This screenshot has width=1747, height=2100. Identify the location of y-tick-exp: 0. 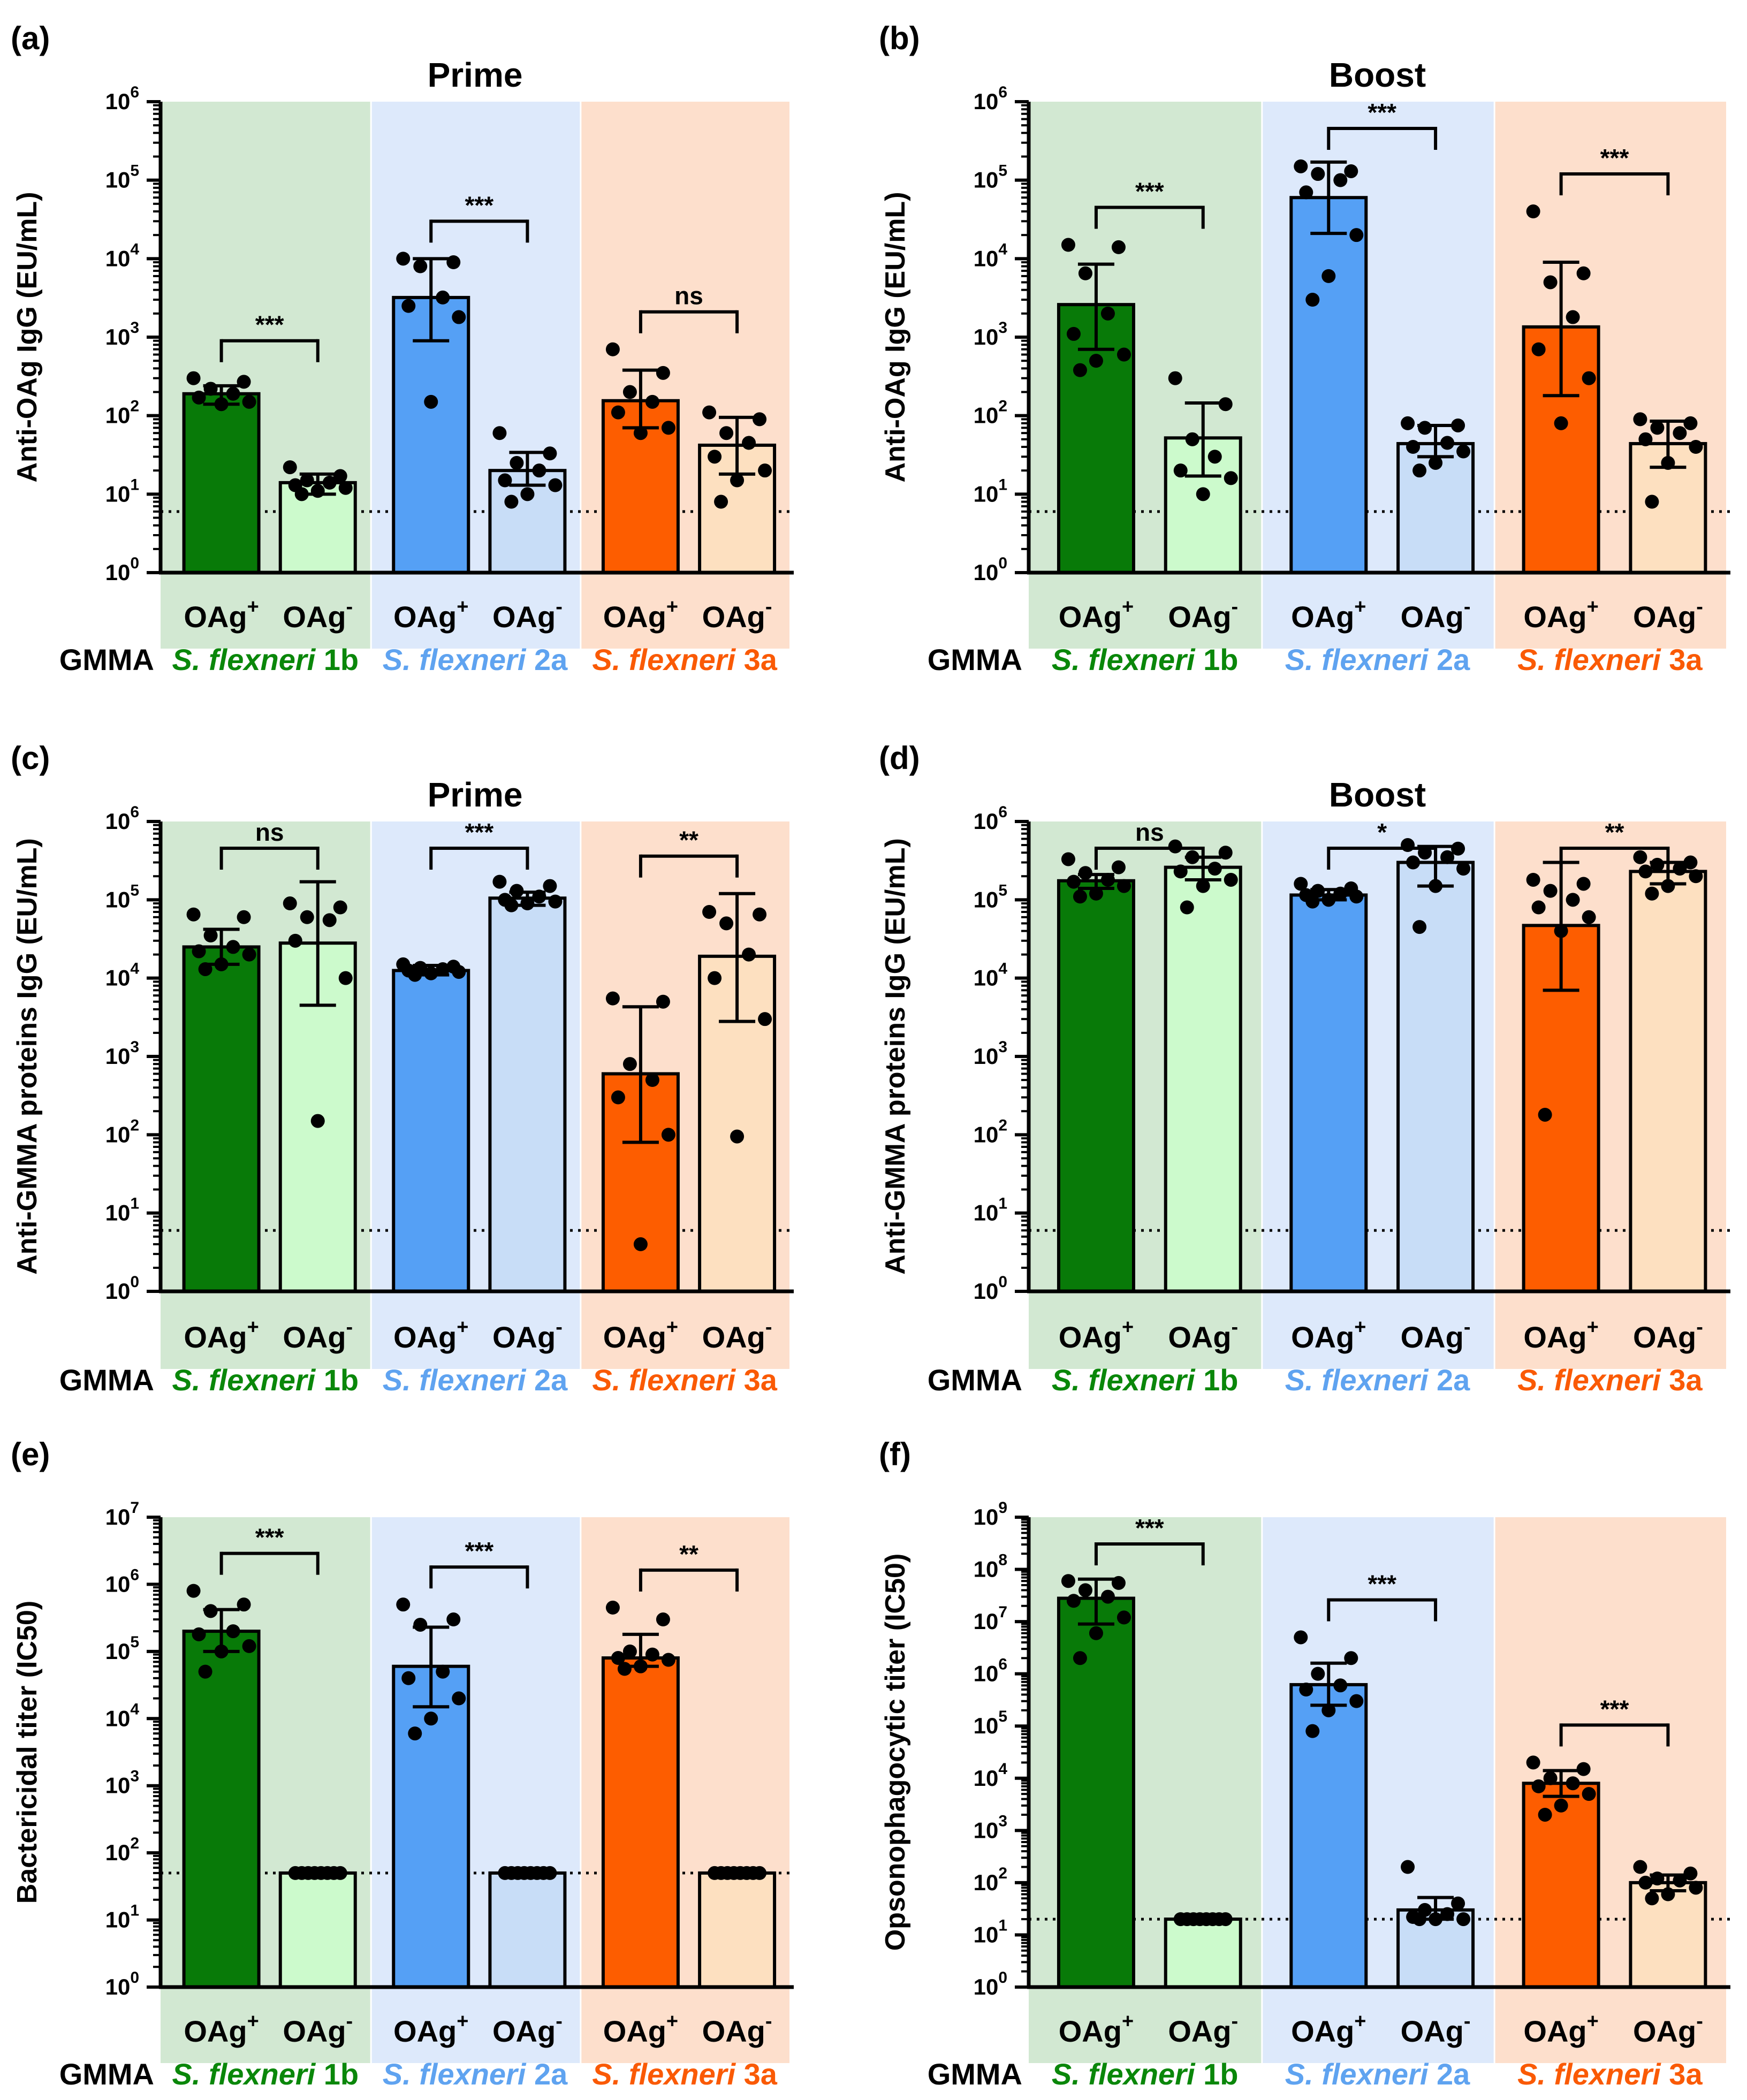
(1003, 1978).